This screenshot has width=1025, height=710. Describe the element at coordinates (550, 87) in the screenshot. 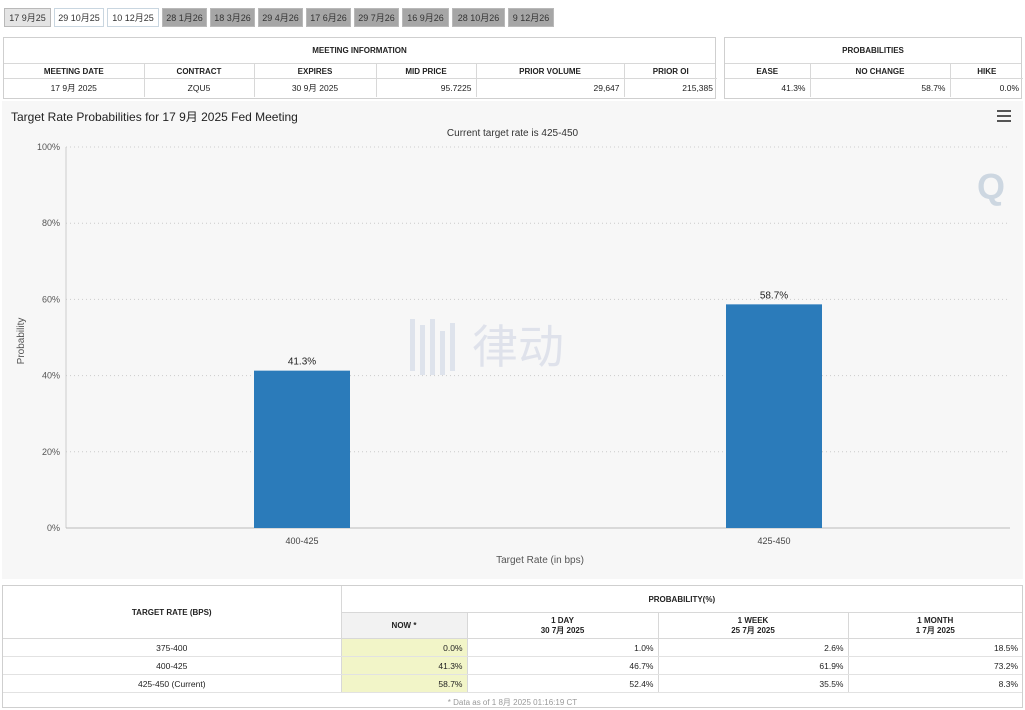

I see `prior-volume-value: 29,647` at that location.